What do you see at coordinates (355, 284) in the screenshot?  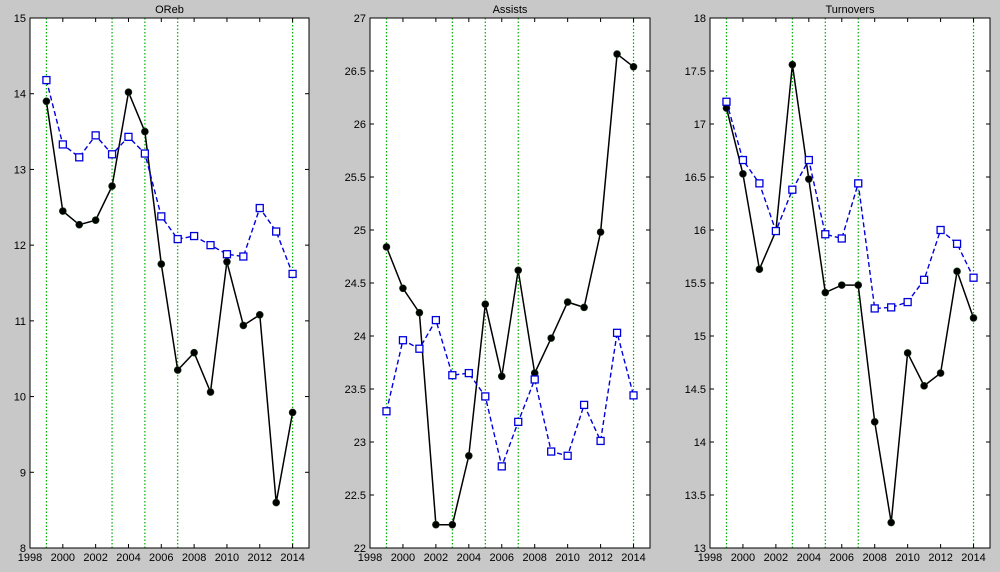 I see `y-tick-label: 24.5` at bounding box center [355, 284].